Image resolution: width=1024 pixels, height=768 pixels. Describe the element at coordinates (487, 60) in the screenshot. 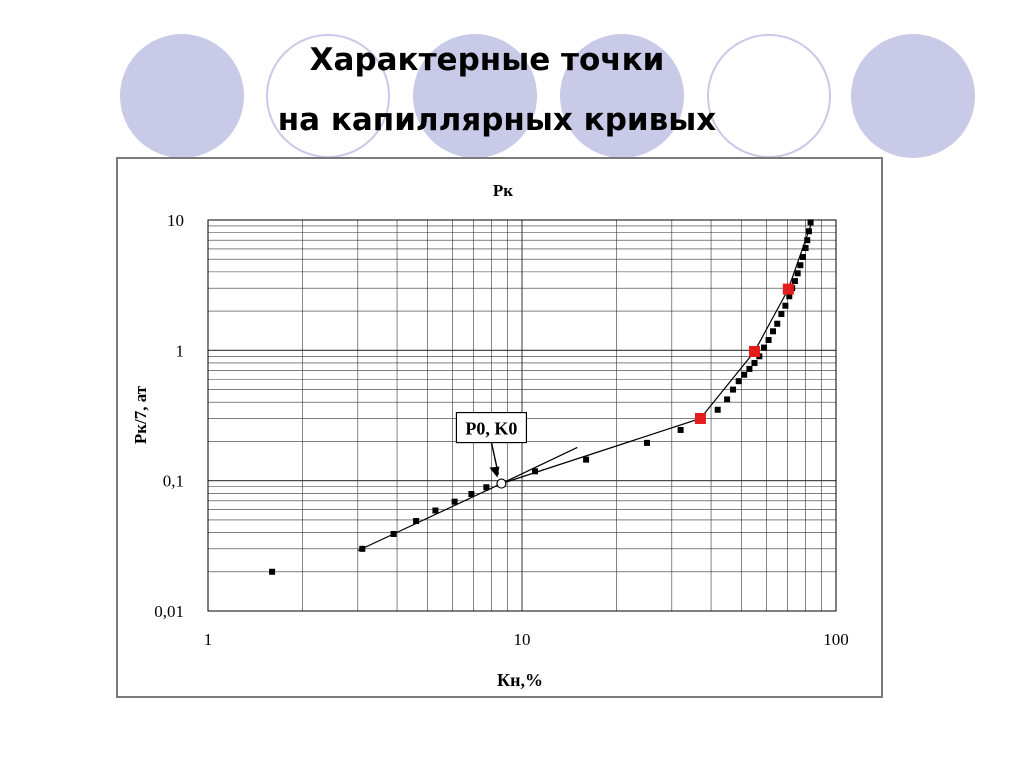

I see `slide-title-line-1: Характерные точки` at that location.